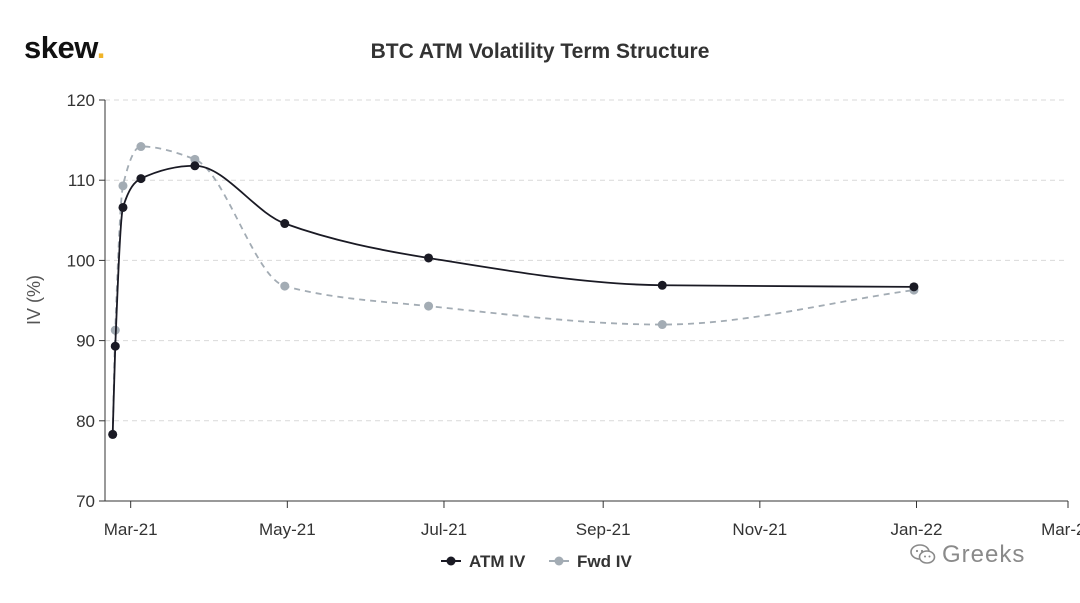  I want to click on greeks-watermark: Greeks, so click(967, 555).